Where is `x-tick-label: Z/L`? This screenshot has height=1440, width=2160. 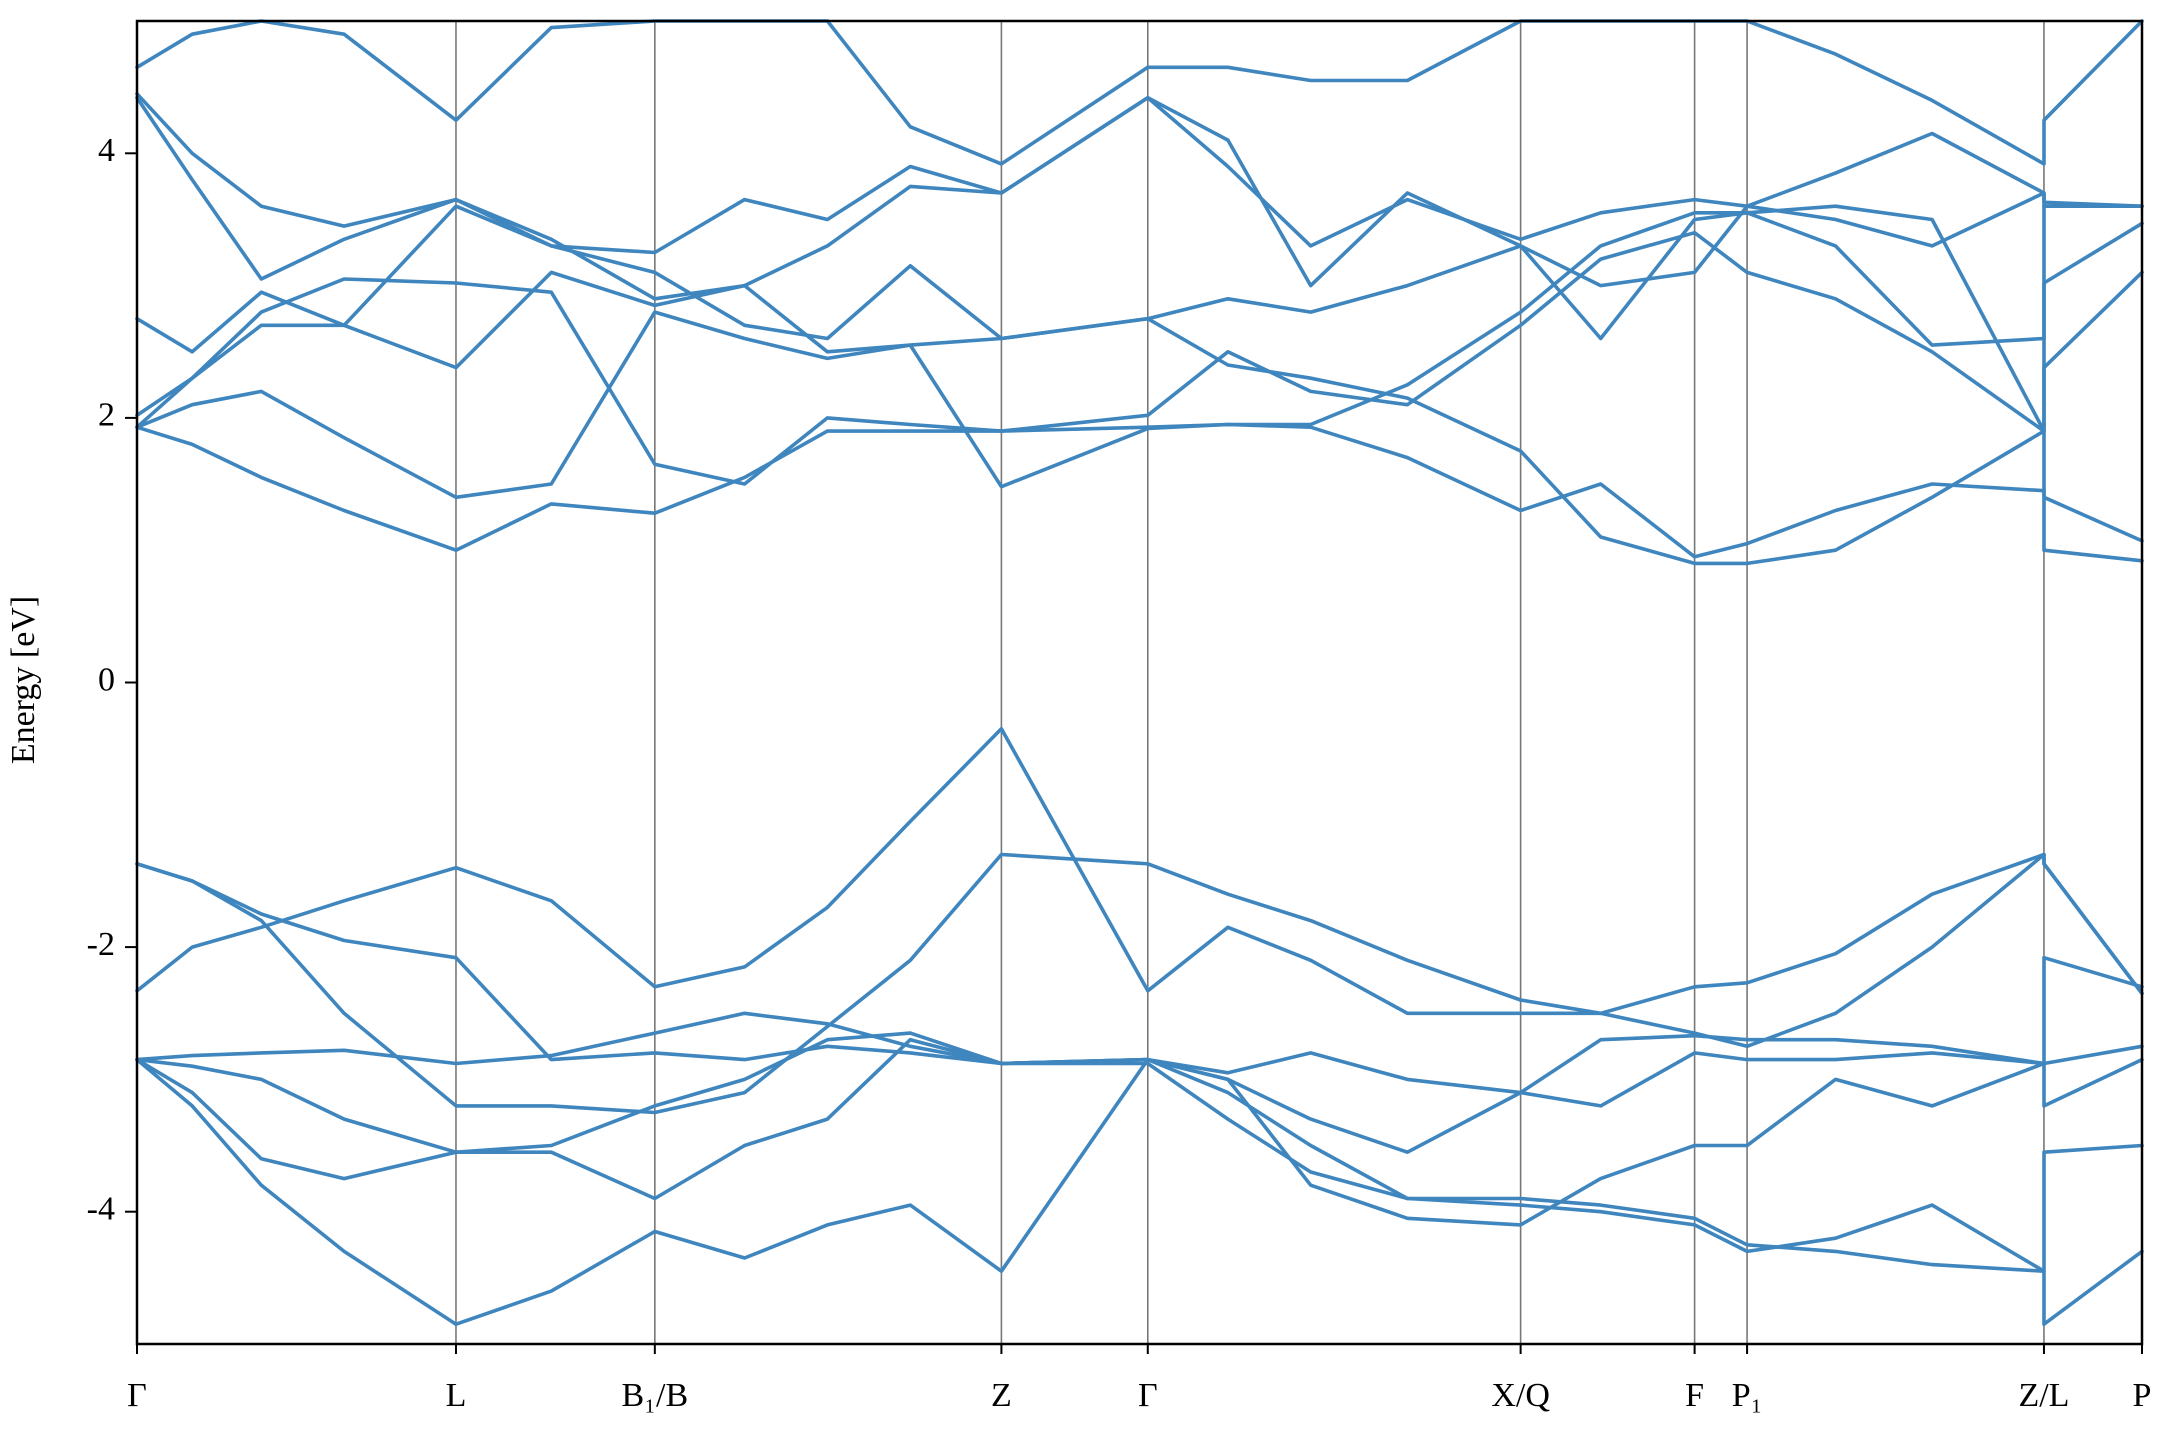 x-tick-label: Z/L is located at coordinates (2043, 1395).